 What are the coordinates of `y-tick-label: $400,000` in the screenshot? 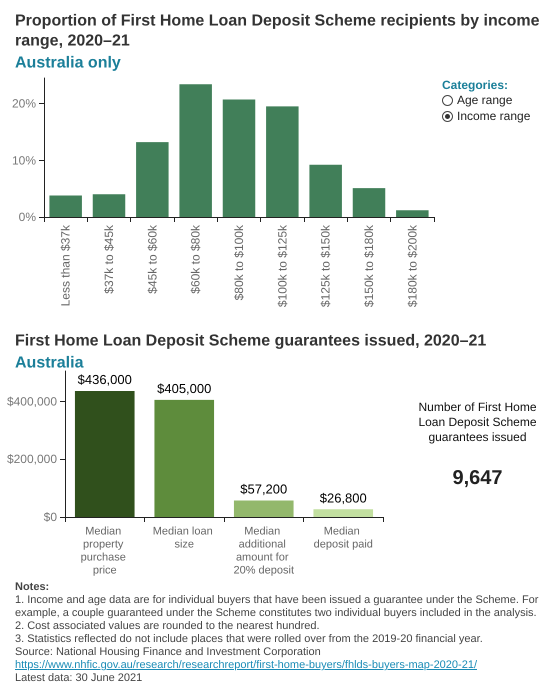 It's located at (32, 401).